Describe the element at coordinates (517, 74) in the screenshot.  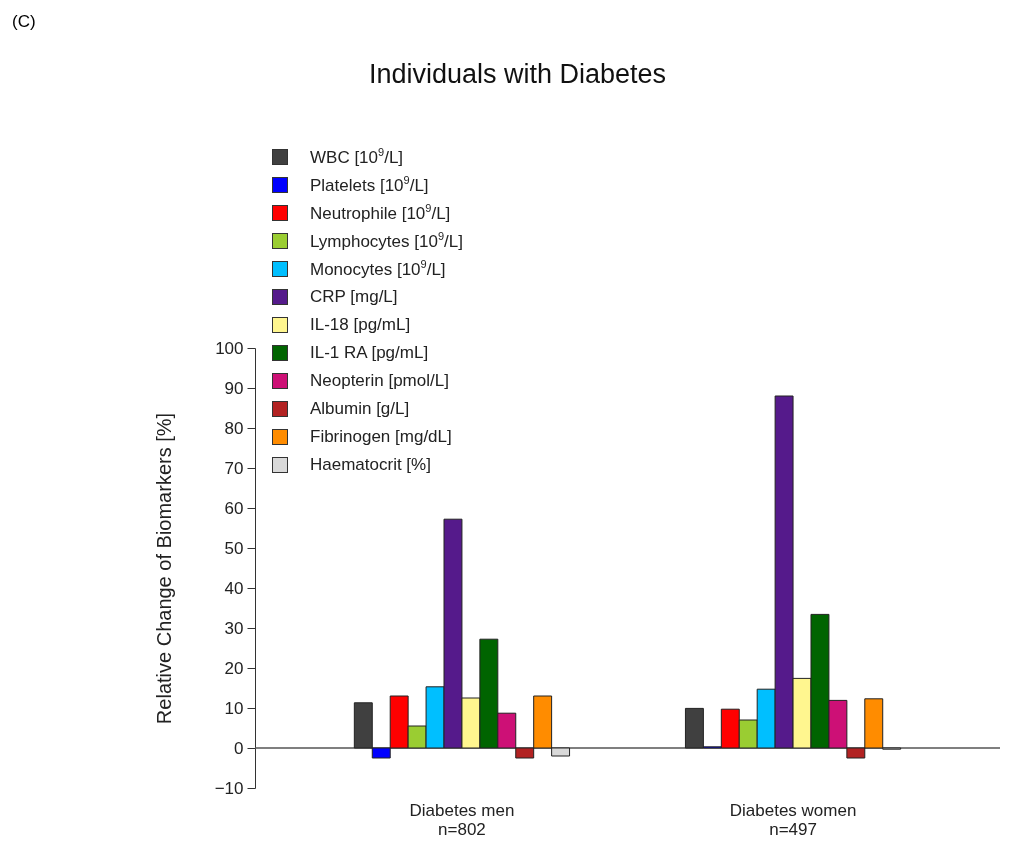
I see `chart-title: Individuals with Diabetes` at that location.